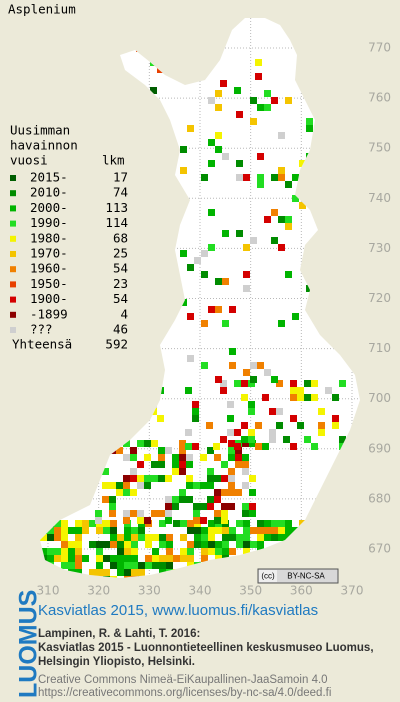  I want to click on legend-count: 54, so click(120, 298).